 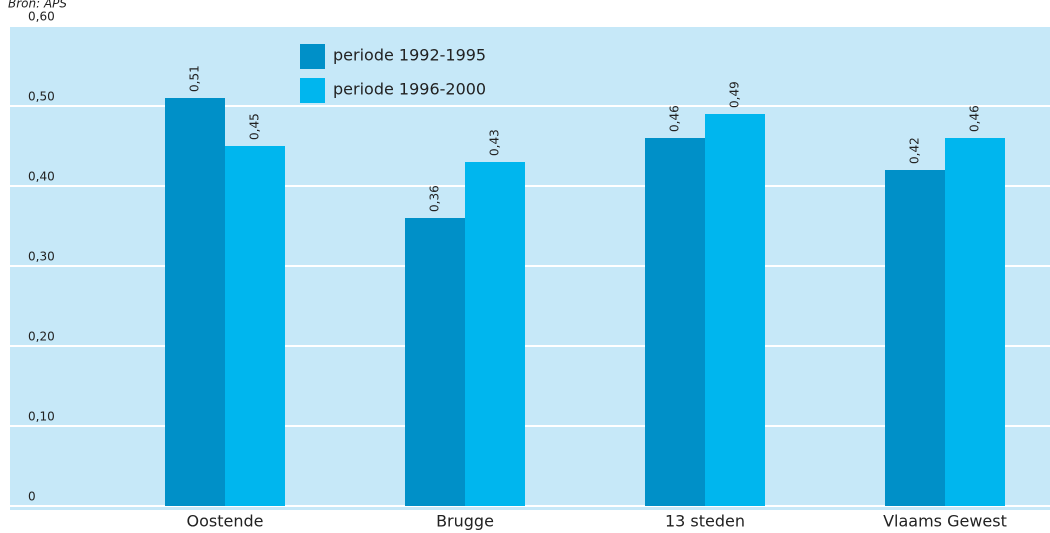 I want to click on x-tick-label: Vlaams Gewest, so click(x=945, y=521).